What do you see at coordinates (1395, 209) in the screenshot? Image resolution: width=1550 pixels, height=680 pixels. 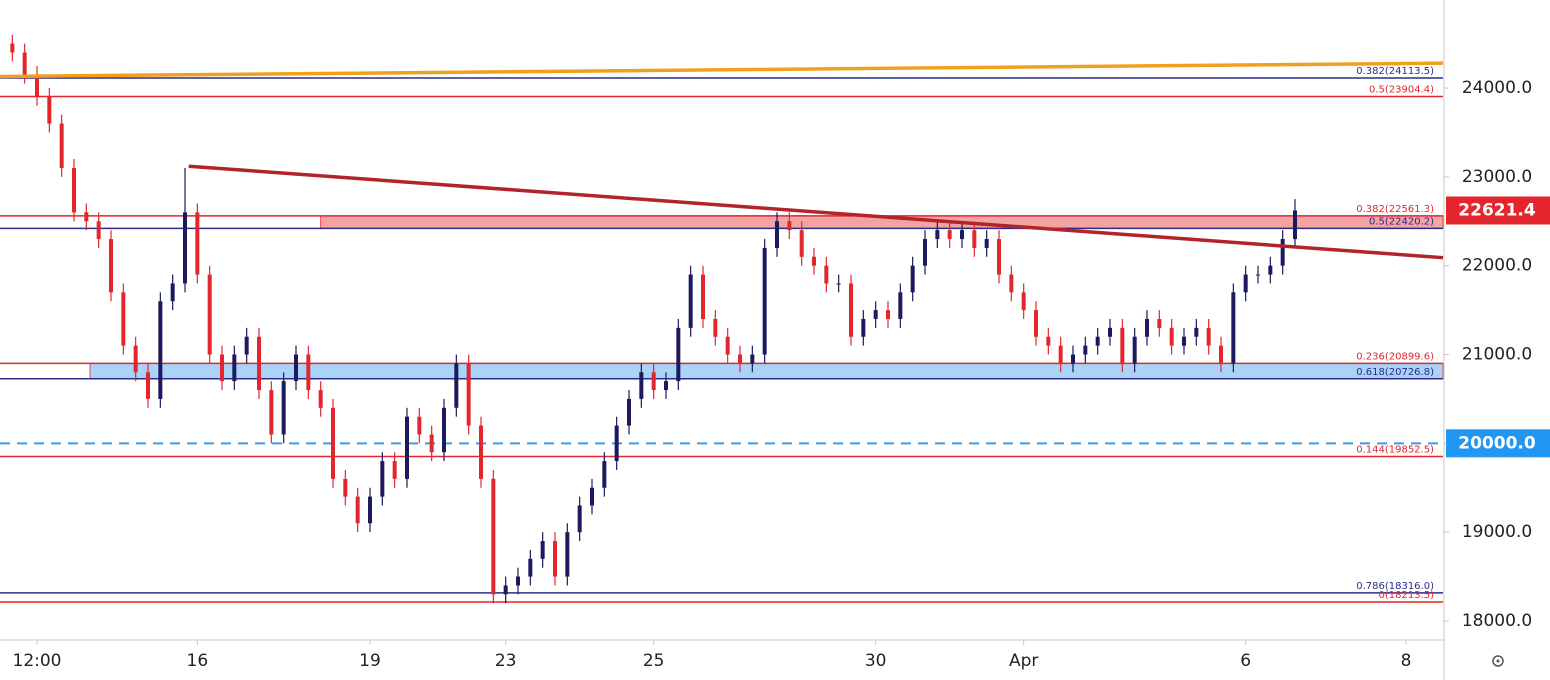 I see `fib-label: 0.382(22561.3)` at bounding box center [1395, 209].